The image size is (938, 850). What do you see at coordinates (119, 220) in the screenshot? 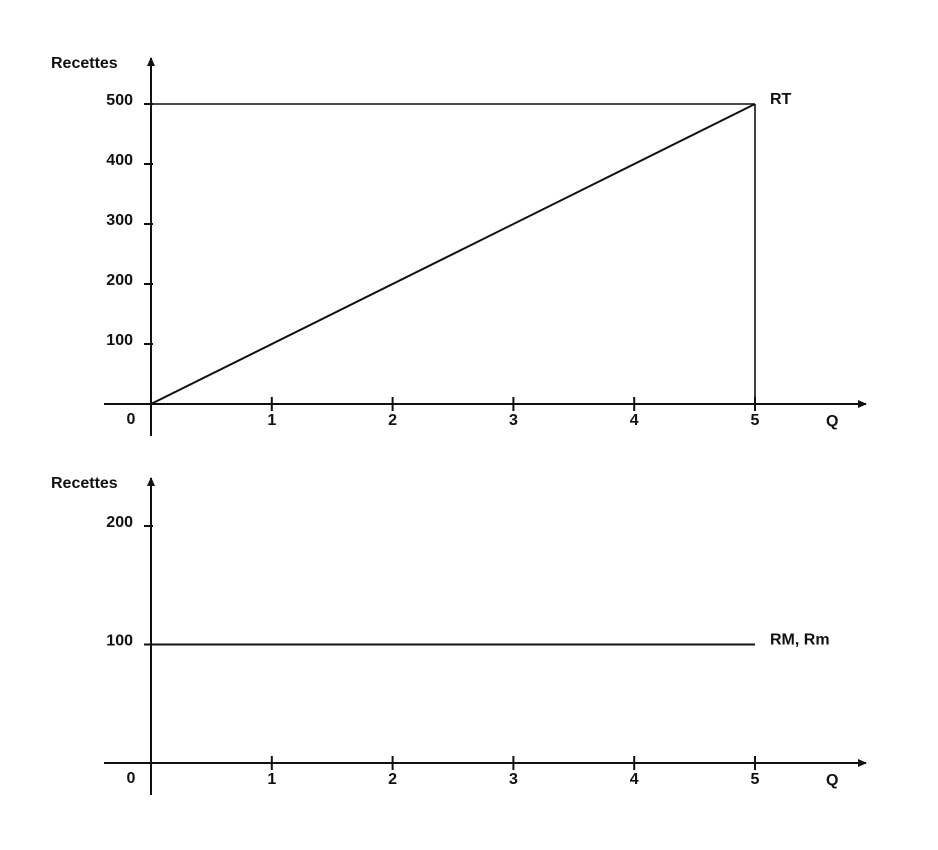
I see `y-tick-label: 300` at bounding box center [119, 220].